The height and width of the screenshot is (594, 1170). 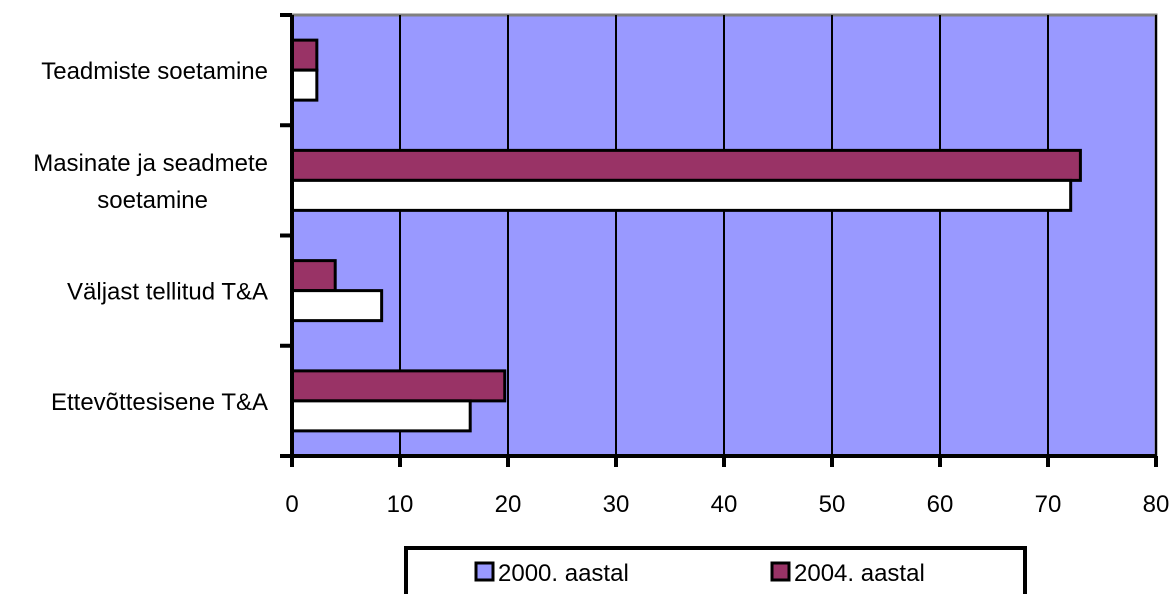 I want to click on x-tick-label: 80, so click(x=1156, y=504).